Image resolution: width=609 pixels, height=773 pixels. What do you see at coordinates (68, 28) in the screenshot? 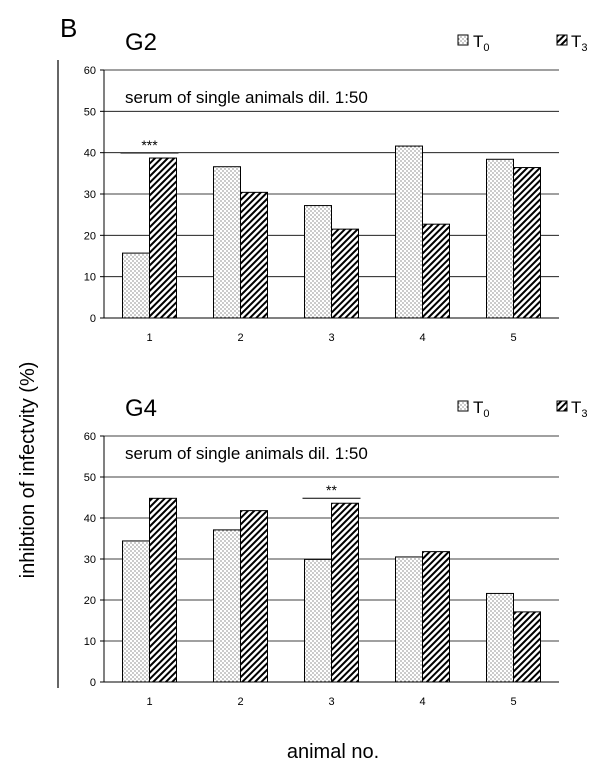
I see `panel-letter: B` at bounding box center [68, 28].